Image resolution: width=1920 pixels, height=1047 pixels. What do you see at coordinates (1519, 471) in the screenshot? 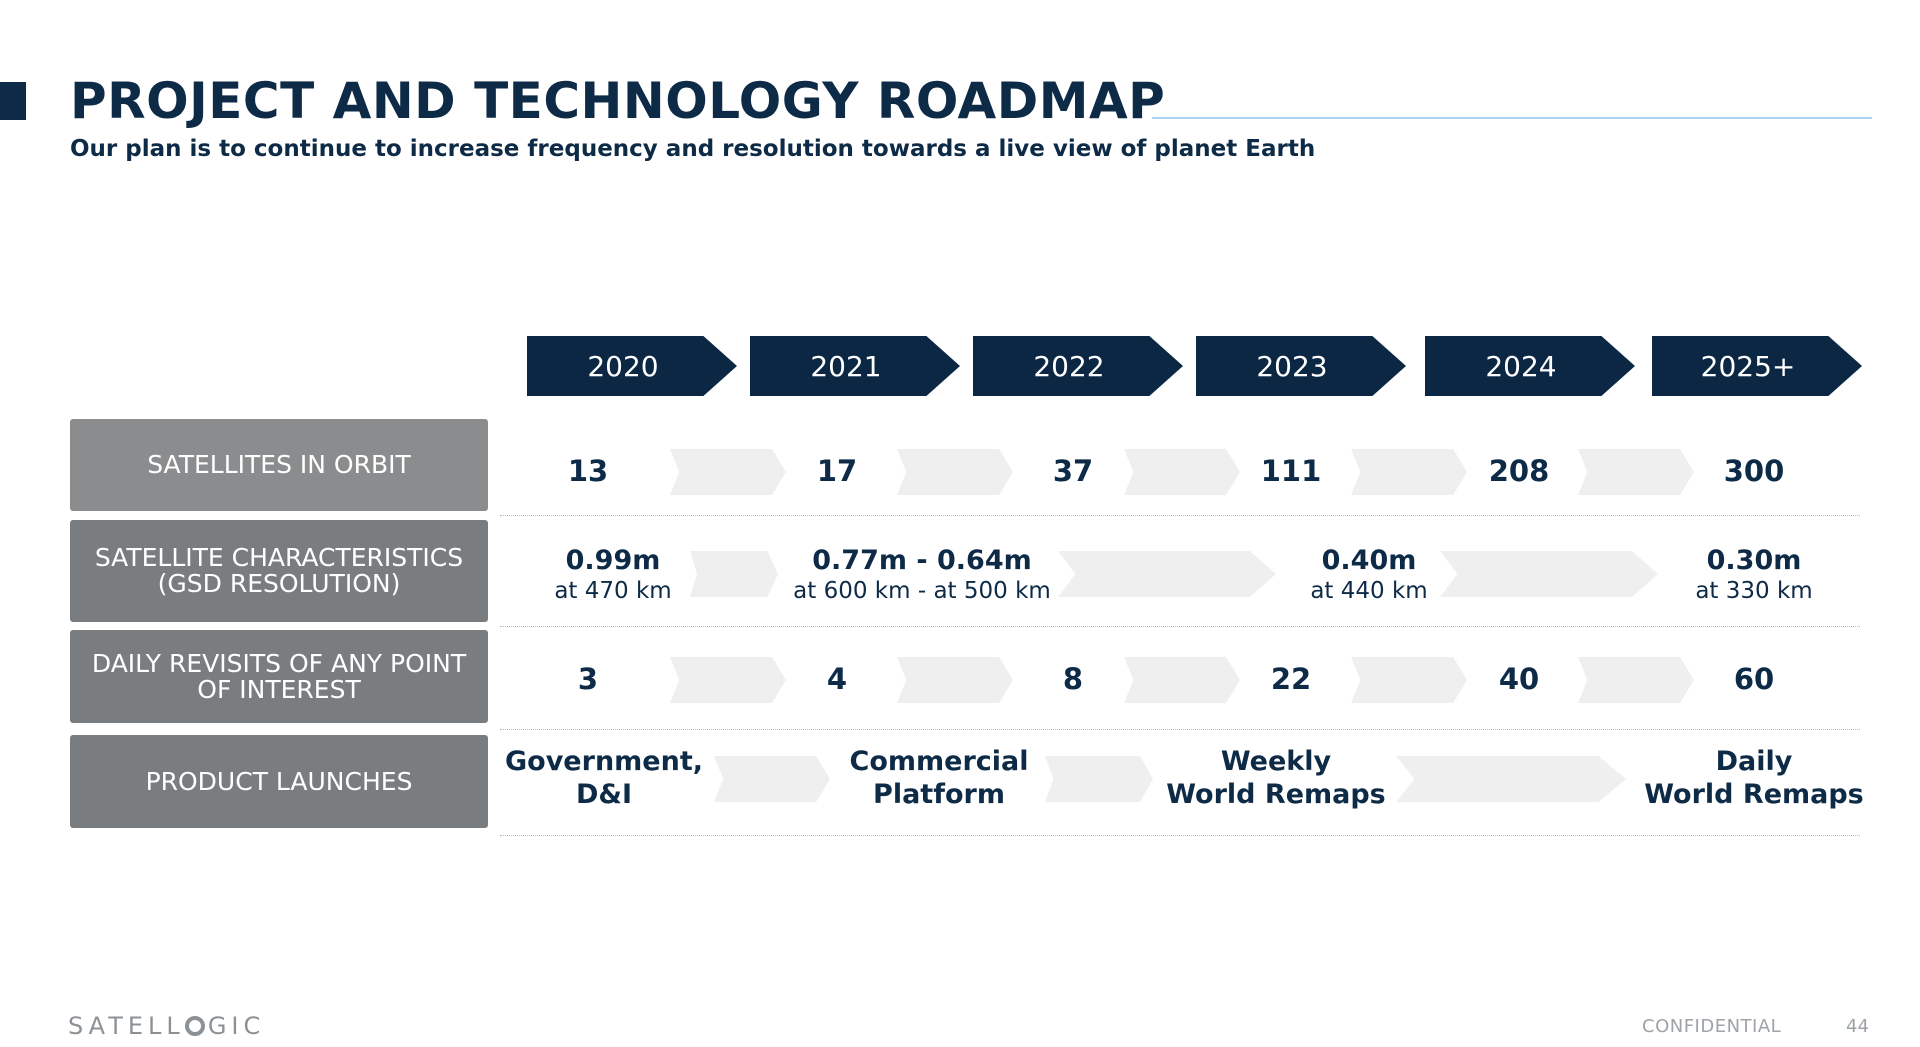
I see `satellites-value-2024: 208` at bounding box center [1519, 471].